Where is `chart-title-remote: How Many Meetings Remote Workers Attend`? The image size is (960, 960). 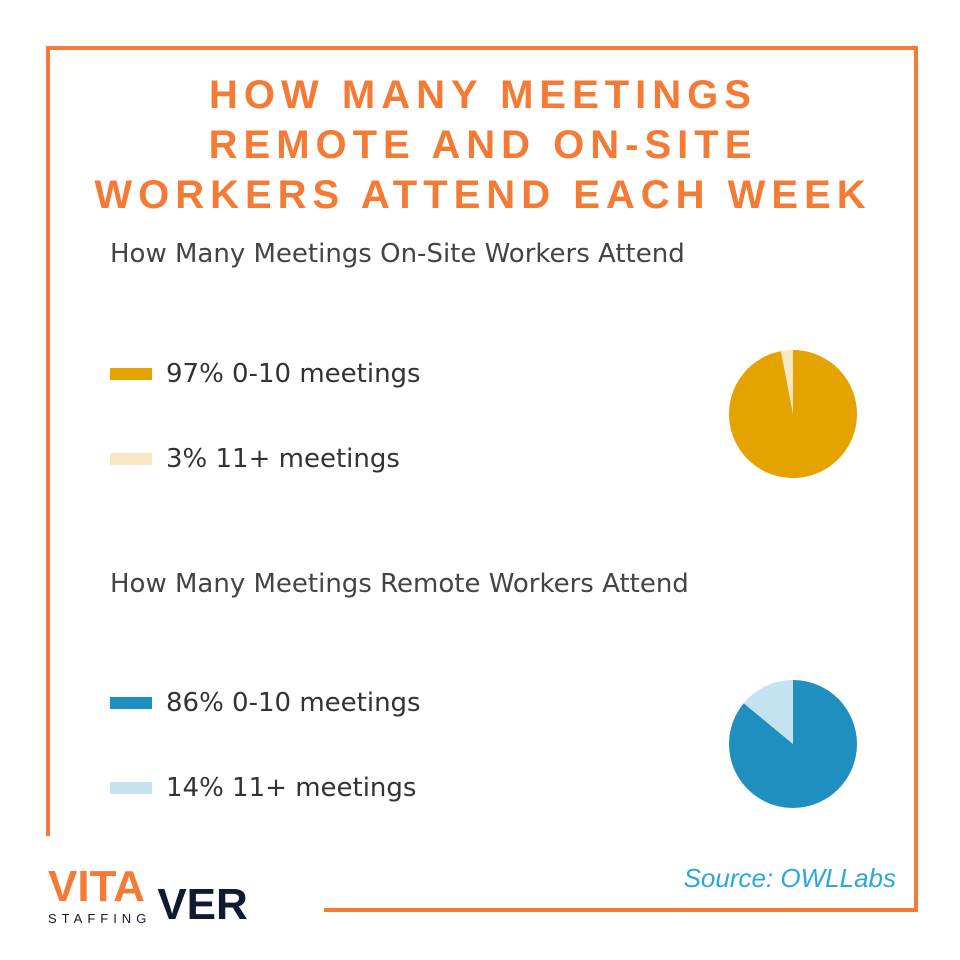 chart-title-remote: How Many Meetings Remote Workers Attend is located at coordinates (399, 584).